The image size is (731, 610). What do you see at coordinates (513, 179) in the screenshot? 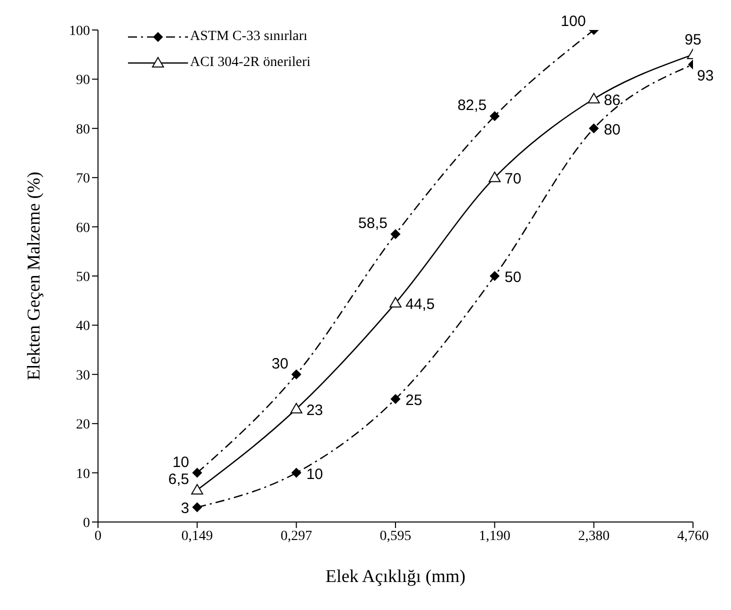
I see `data-label: 70` at bounding box center [513, 179].